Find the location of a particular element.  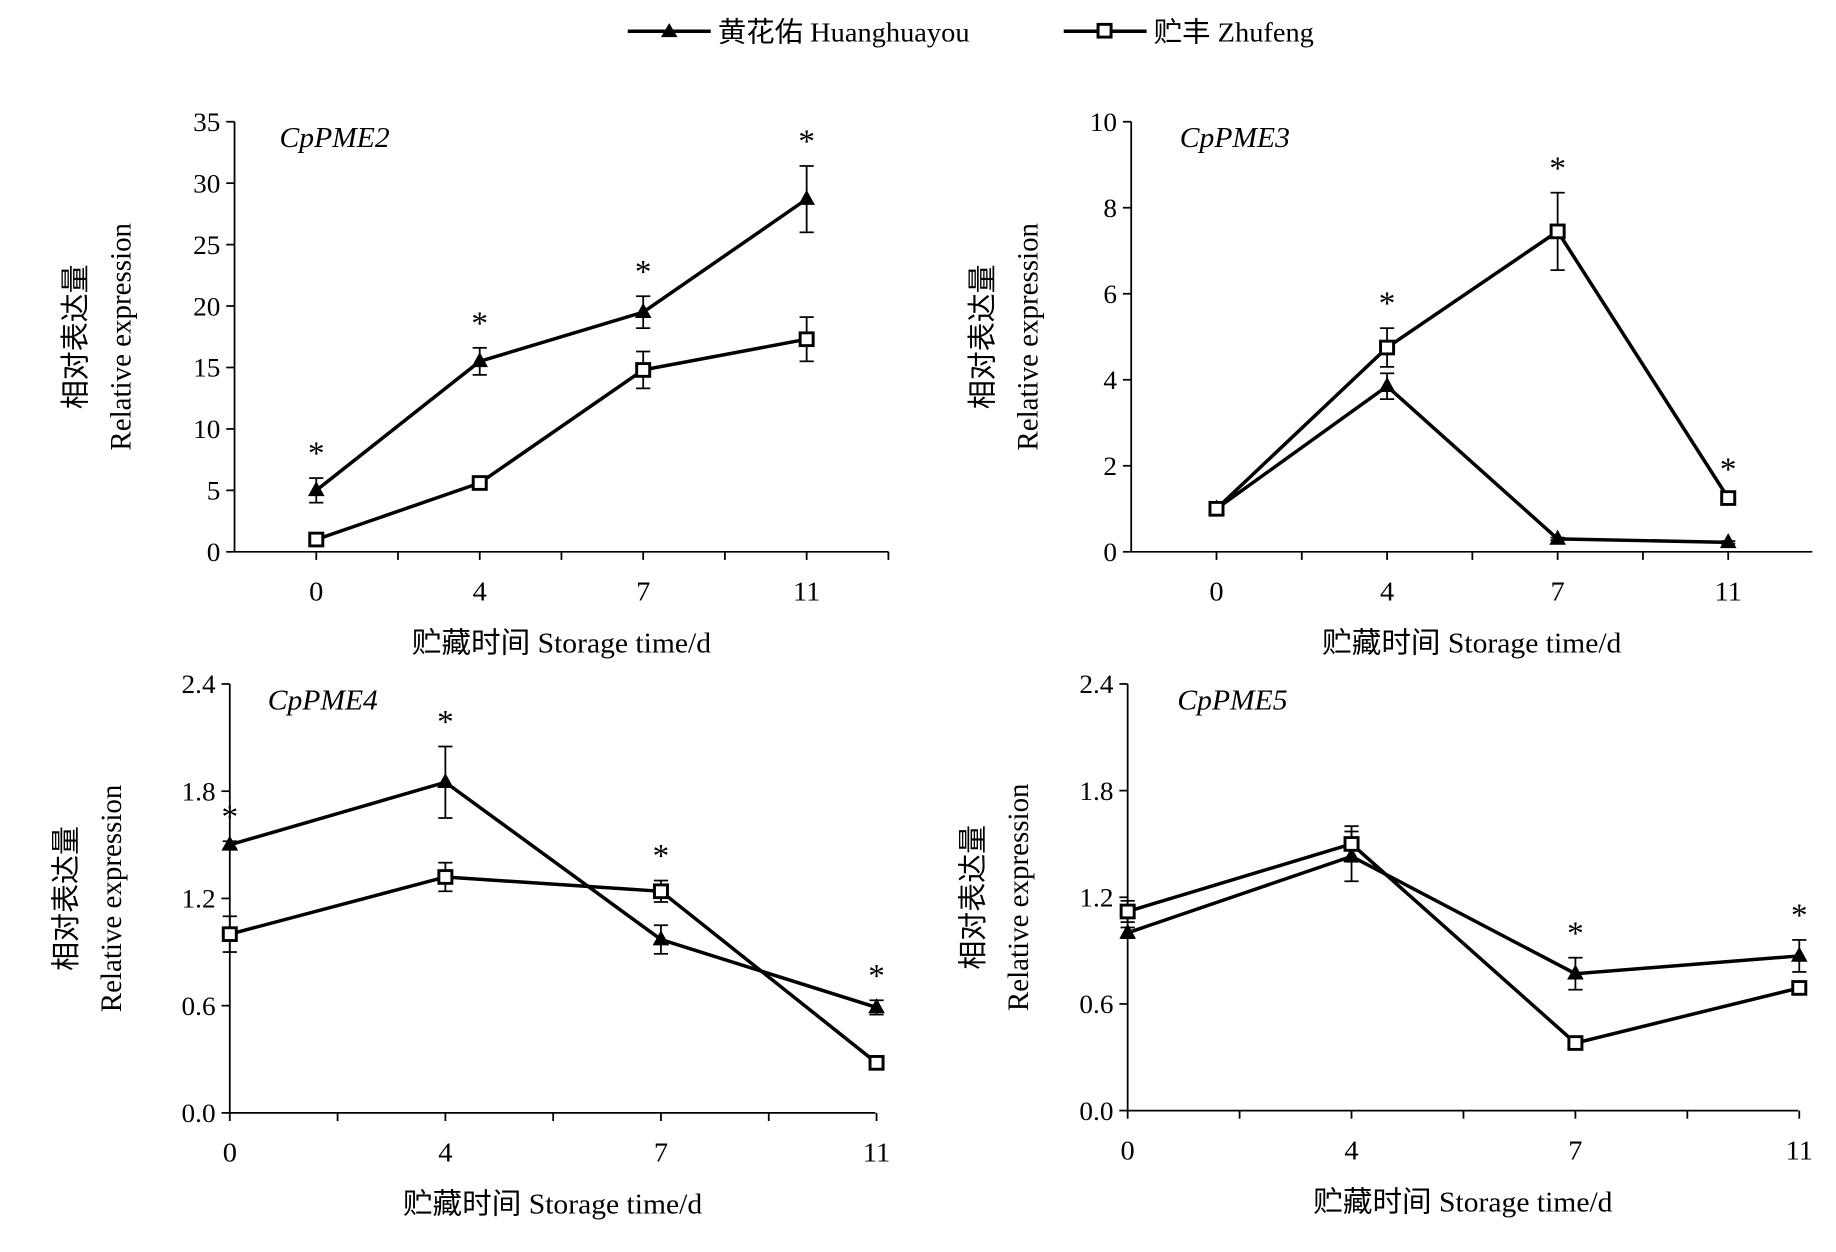

chart-title: CpPME3 is located at coordinates (1235, 138).